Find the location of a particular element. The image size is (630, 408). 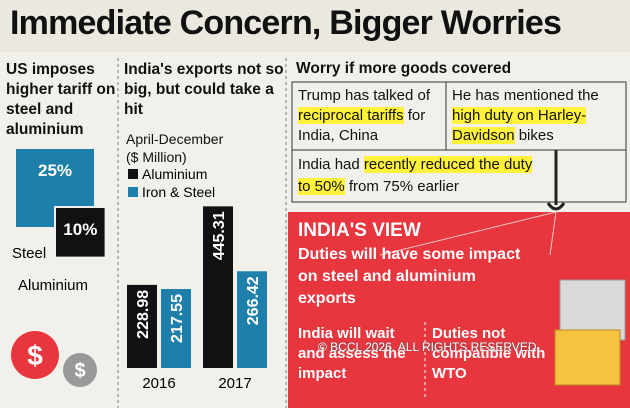

text-segment: India had is located at coordinates (331, 164).